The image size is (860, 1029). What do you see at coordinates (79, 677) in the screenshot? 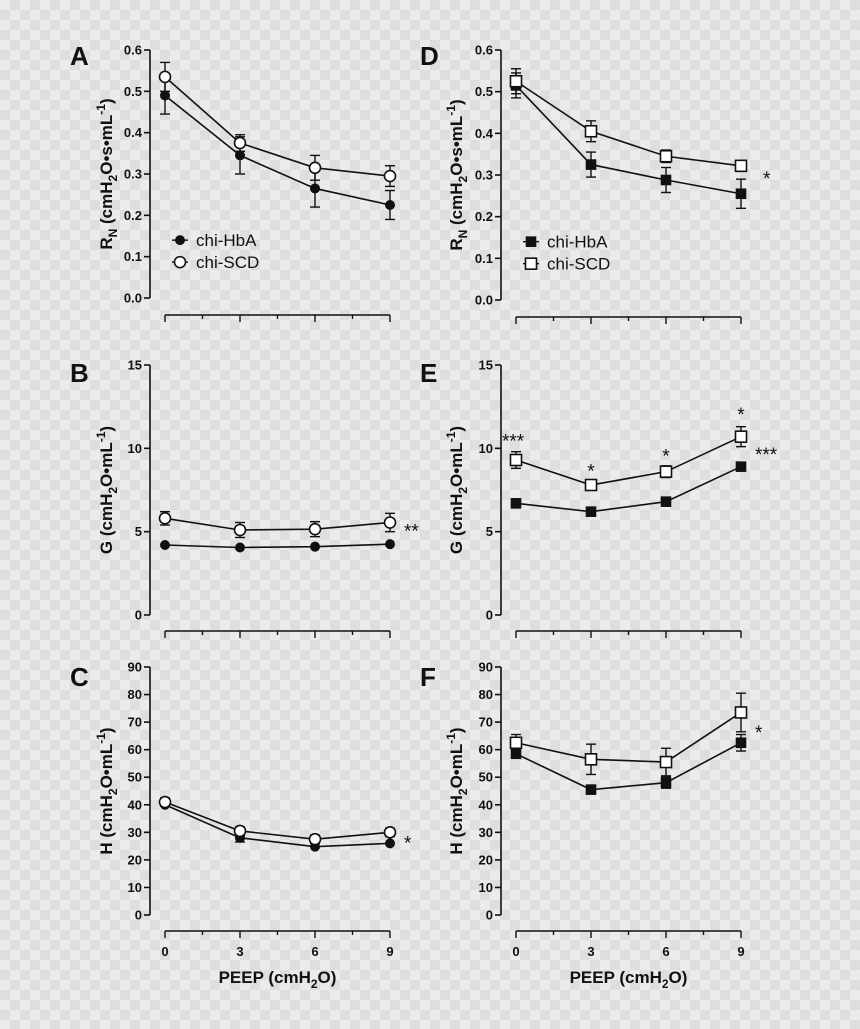
I see `panel-letter: C` at bounding box center [79, 677].